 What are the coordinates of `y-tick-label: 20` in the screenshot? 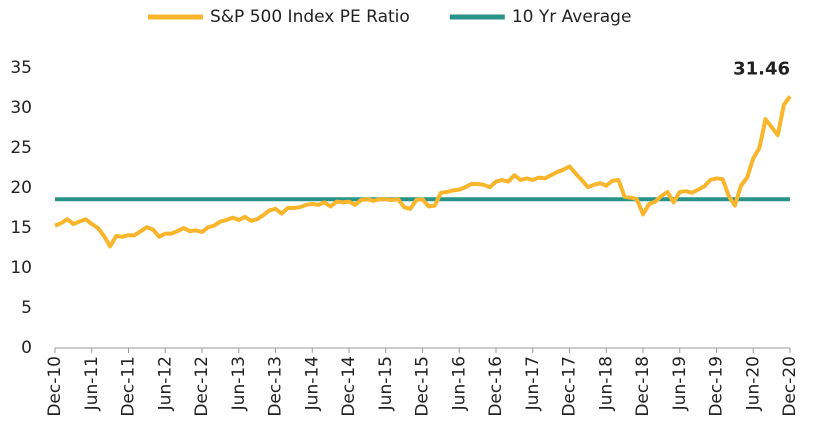 It's located at (21, 188).